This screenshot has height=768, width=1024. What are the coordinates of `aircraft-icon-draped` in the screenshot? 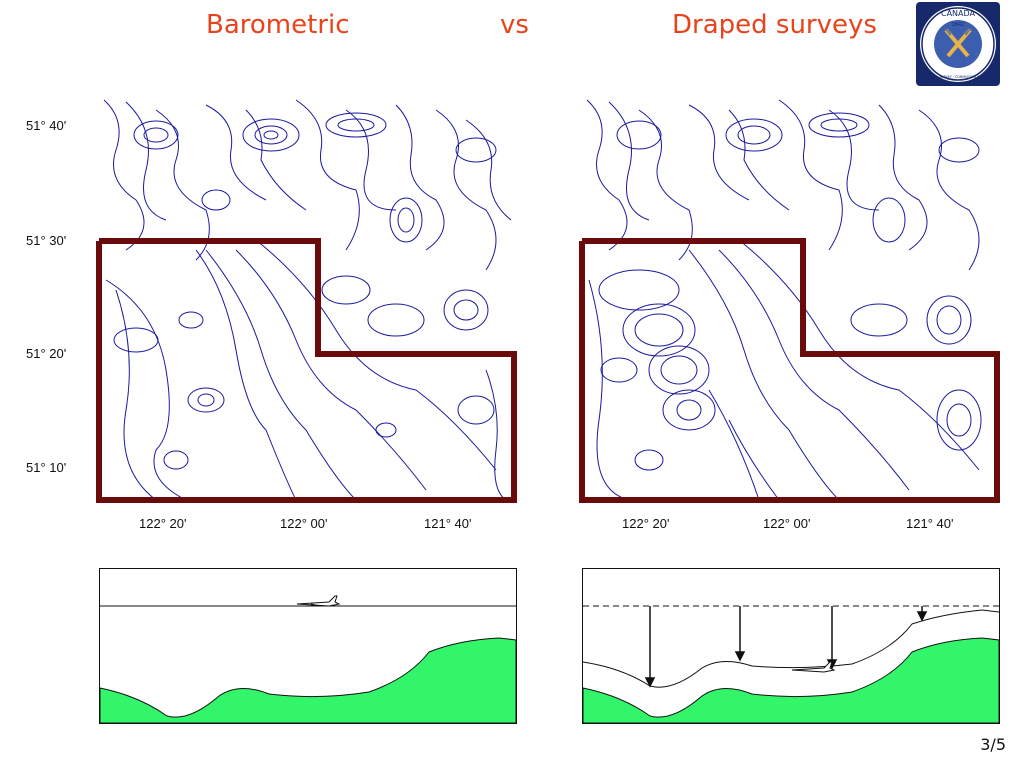 It's located at (813, 667).